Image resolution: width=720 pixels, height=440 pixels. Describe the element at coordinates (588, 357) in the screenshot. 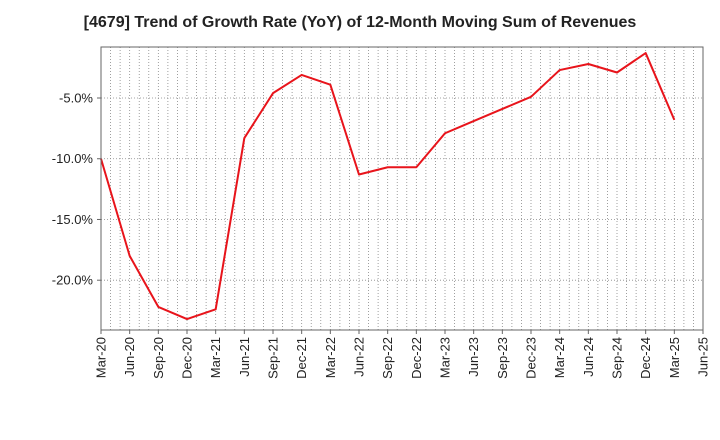

I see `x-tick-label: Jun-24` at that location.